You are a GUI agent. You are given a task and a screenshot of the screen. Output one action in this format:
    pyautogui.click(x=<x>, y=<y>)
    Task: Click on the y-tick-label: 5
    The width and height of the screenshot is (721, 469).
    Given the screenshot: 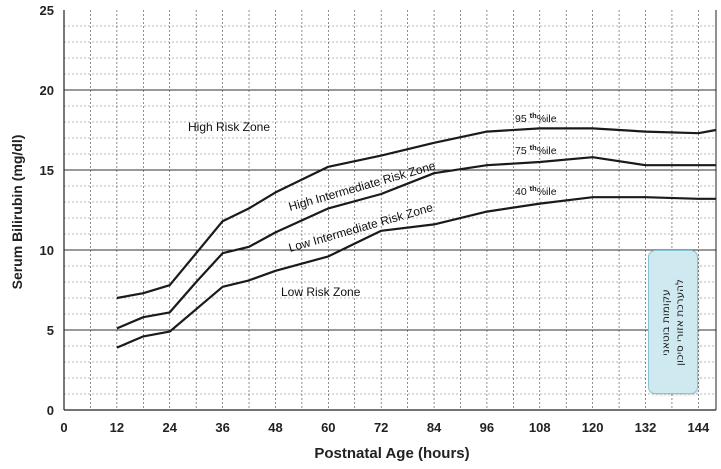 What is the action you would take?
    pyautogui.click(x=50, y=330)
    